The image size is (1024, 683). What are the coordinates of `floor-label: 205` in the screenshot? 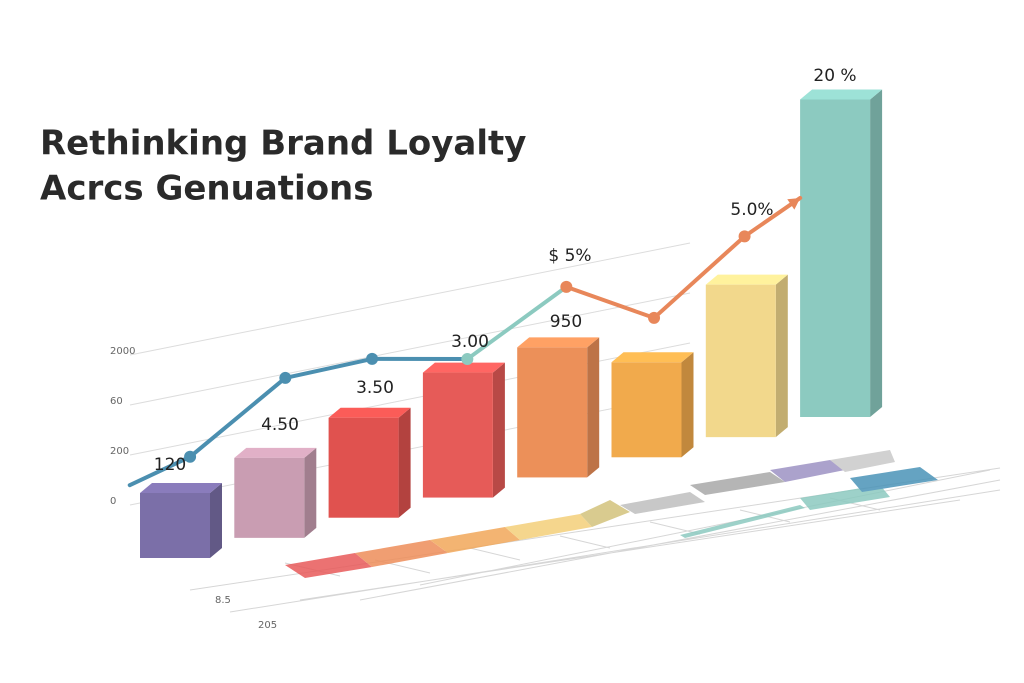 It's located at (267, 625).